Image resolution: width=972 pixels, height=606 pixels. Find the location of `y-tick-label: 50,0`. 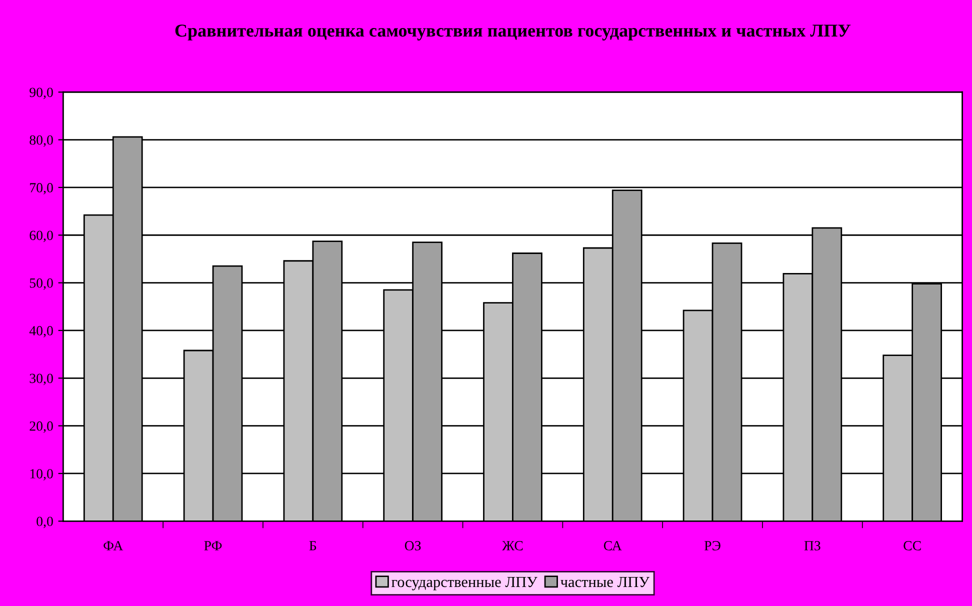

y-tick-label: 50,0 is located at coordinates (41, 284).